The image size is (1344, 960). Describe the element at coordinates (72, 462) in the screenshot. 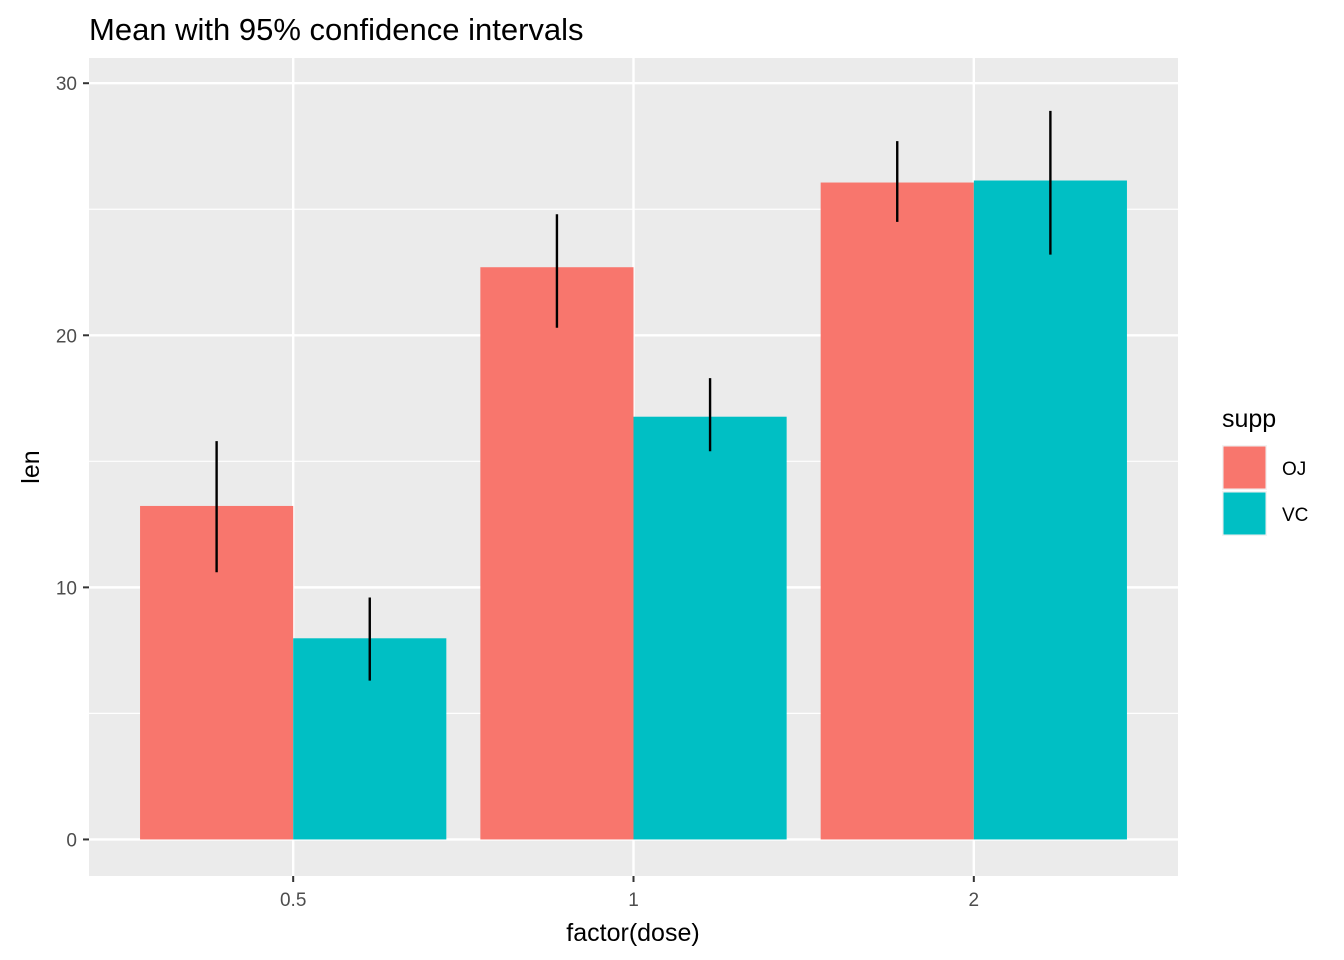

I see `y-axis: 0 10 20 30` at that location.